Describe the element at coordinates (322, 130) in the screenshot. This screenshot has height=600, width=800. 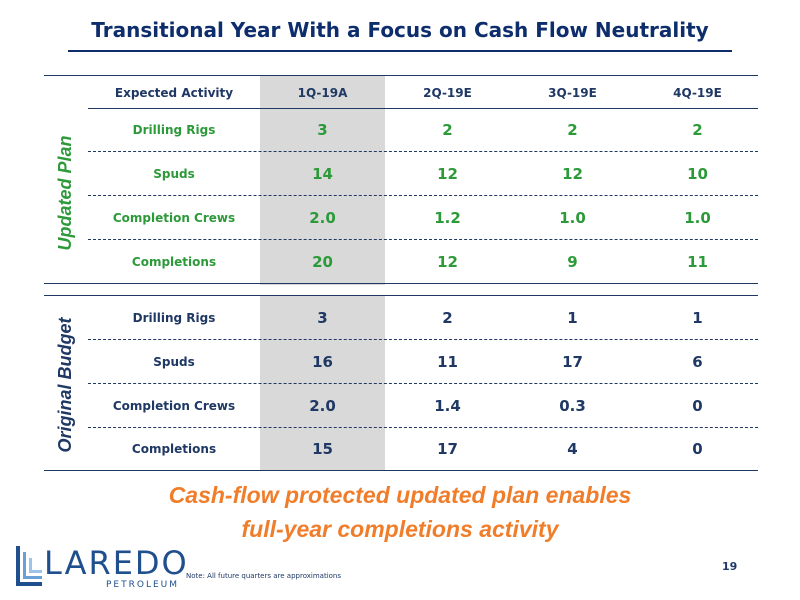
I see `updated-value: 3` at that location.